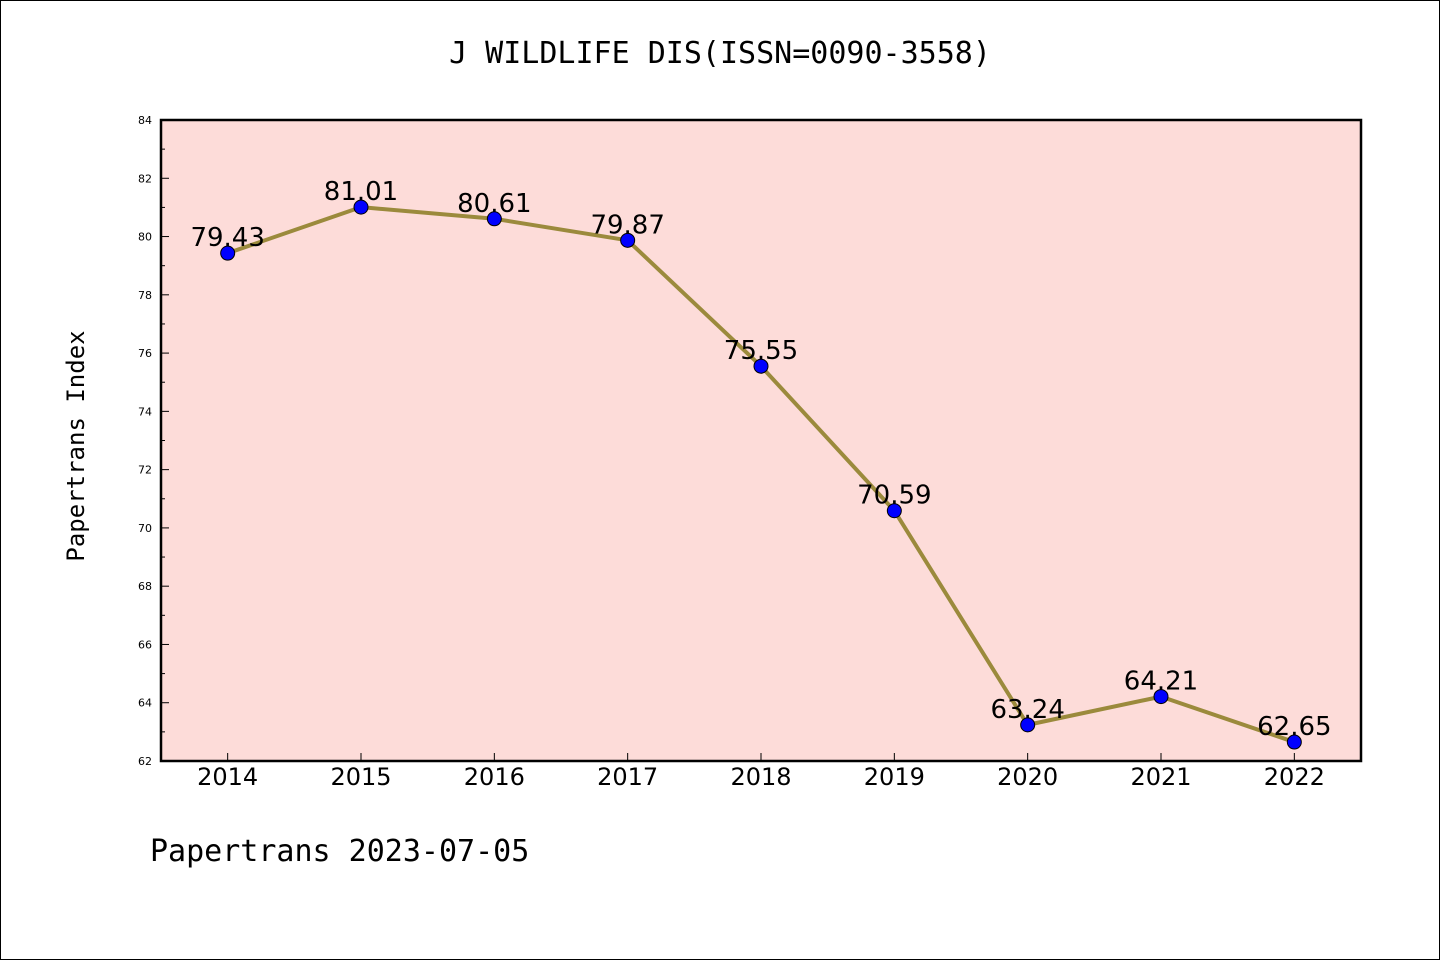 Image resolution: width=1440 pixels, height=960 pixels. I want to click on x-tick-label: 2015, so click(360, 777).